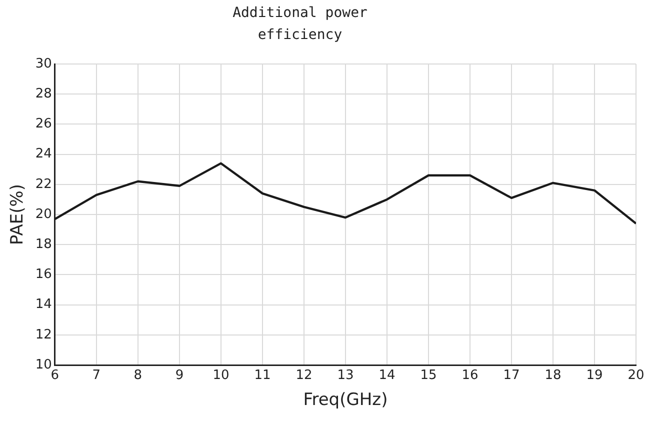 This screenshot has height=423, width=650. What do you see at coordinates (304, 376) in the screenshot?
I see `x-tick-label: 12` at bounding box center [304, 376].